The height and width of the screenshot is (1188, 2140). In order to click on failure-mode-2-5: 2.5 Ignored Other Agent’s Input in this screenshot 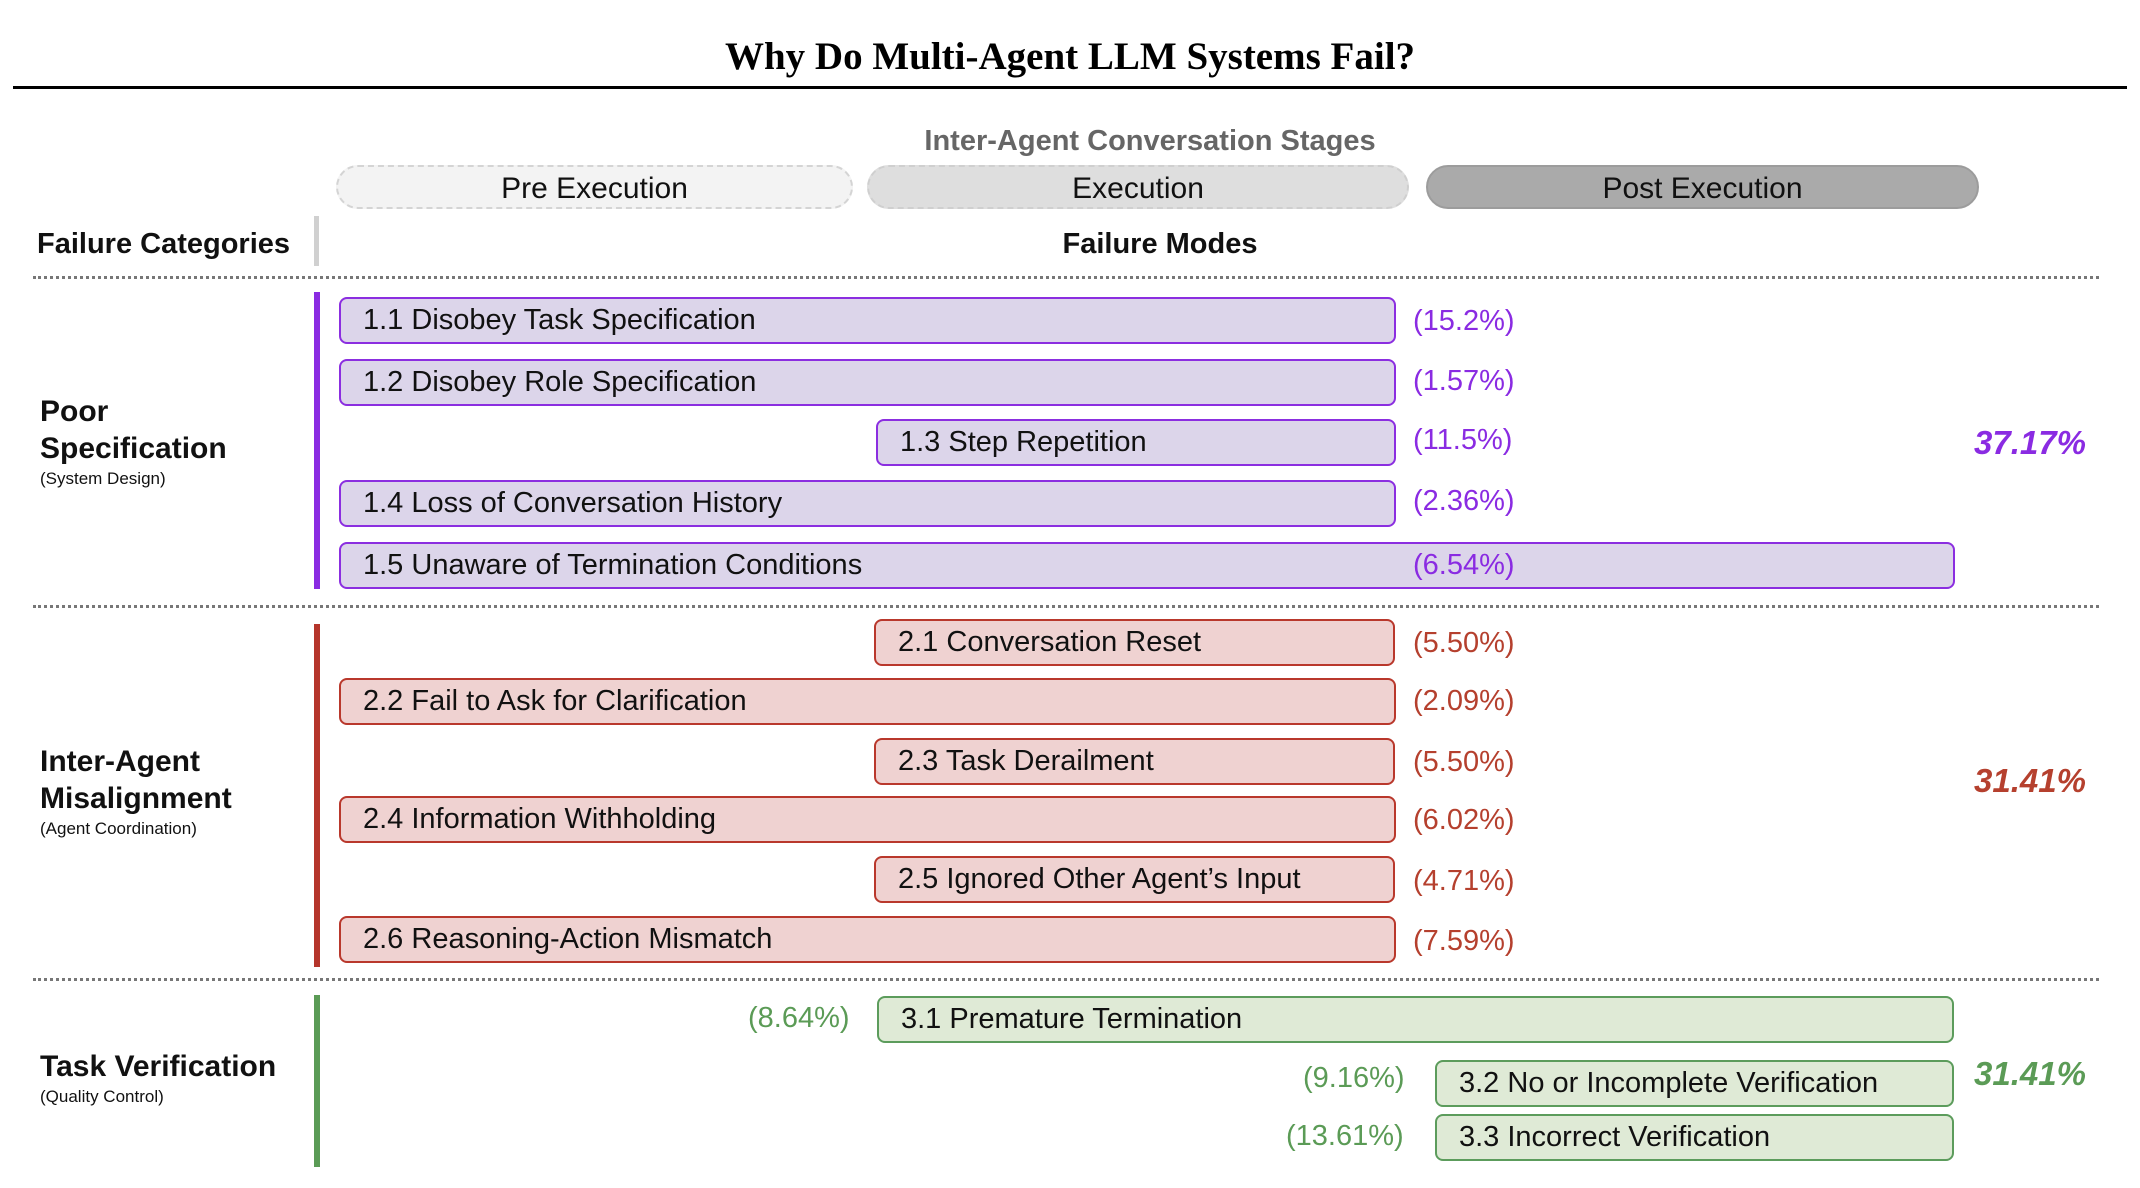, I will do `click(1134, 879)`.